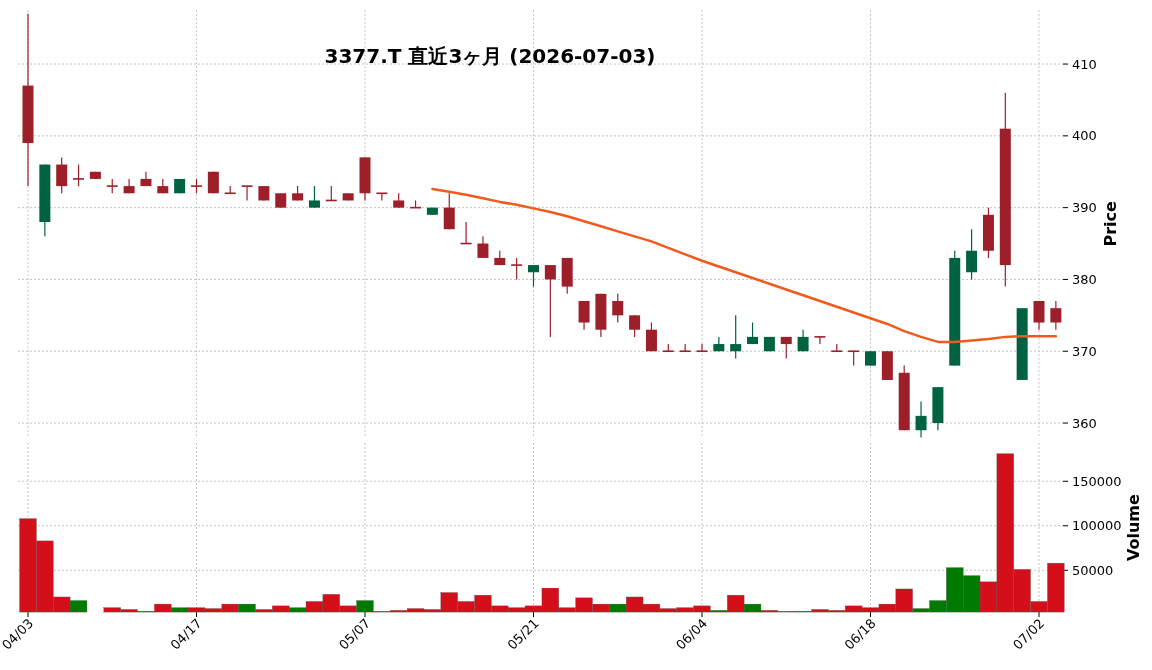 The width and height of the screenshot is (1152, 670). What do you see at coordinates (1097, 526) in the screenshot?
I see `y-tick-label: 100000` at bounding box center [1097, 526].